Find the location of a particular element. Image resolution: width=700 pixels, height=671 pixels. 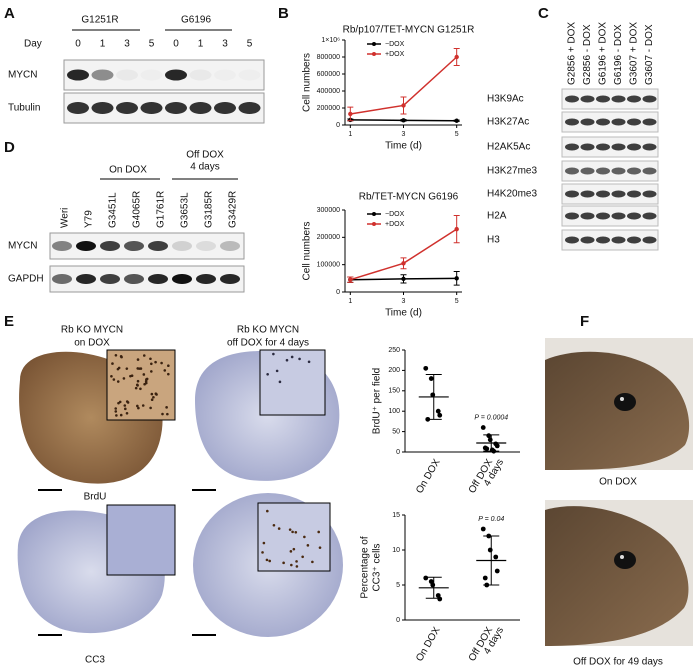

panel-letter: C is located at coordinates (543, 13).